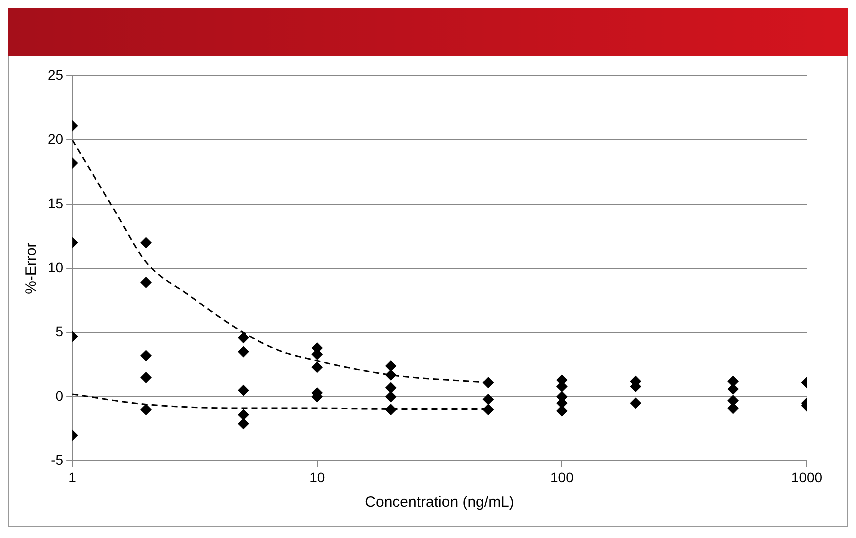 The height and width of the screenshot is (538, 856). What do you see at coordinates (60, 396) in the screenshot?
I see `y-tick-label: 0` at bounding box center [60, 396].